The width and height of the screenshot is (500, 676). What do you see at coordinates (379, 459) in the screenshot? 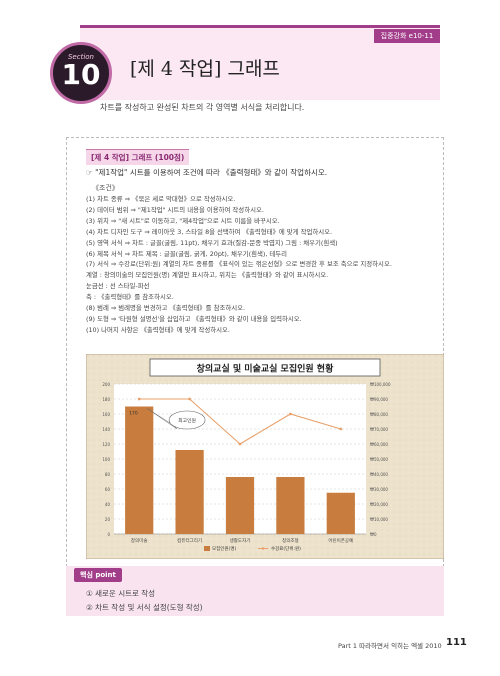
I see `secondary-tick-label: ₩50,000` at bounding box center [379, 459].